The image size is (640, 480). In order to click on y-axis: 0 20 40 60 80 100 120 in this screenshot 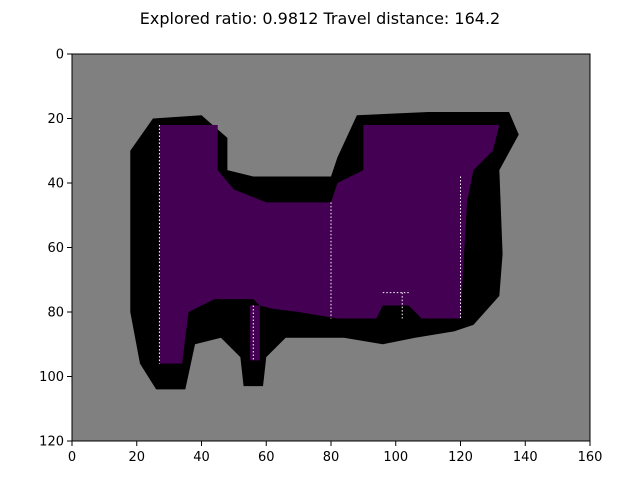, I will do `click(55, 249)`.